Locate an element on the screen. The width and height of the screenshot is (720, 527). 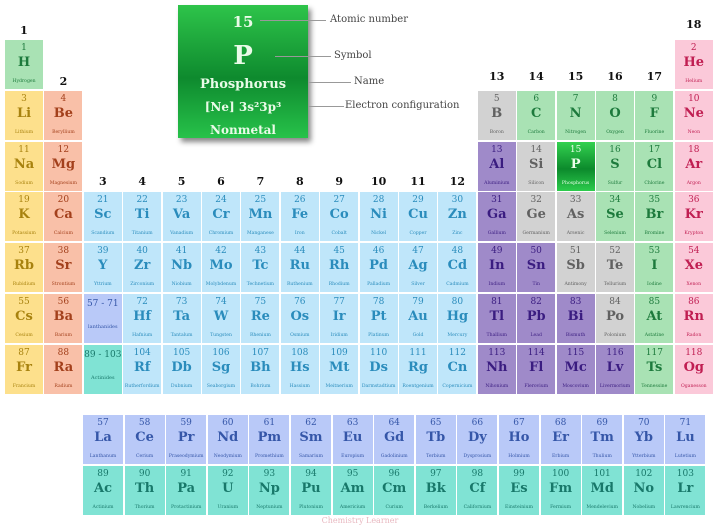
element-cell-bi: 83 Bi Bismuth is located at coordinates (575, 318).